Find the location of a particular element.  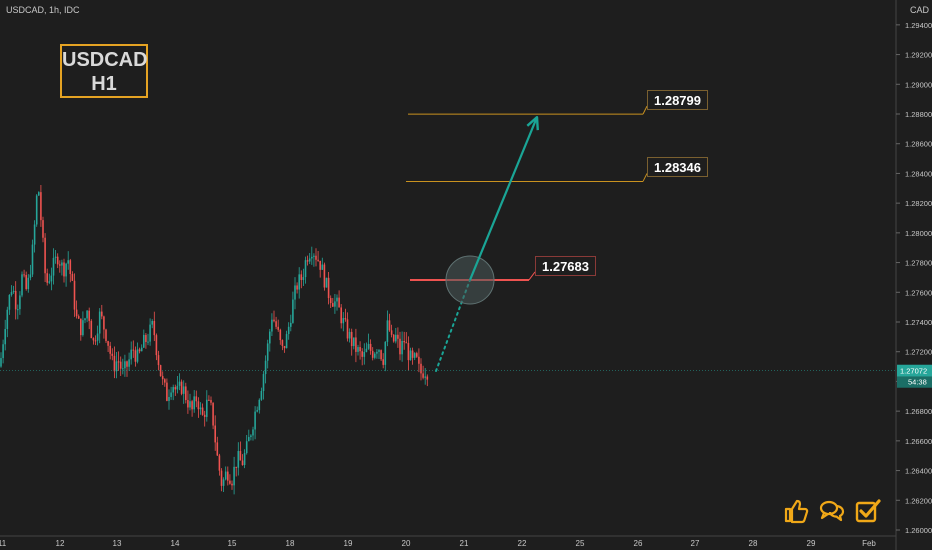

x-tick-label: 13 is located at coordinates (117, 543).